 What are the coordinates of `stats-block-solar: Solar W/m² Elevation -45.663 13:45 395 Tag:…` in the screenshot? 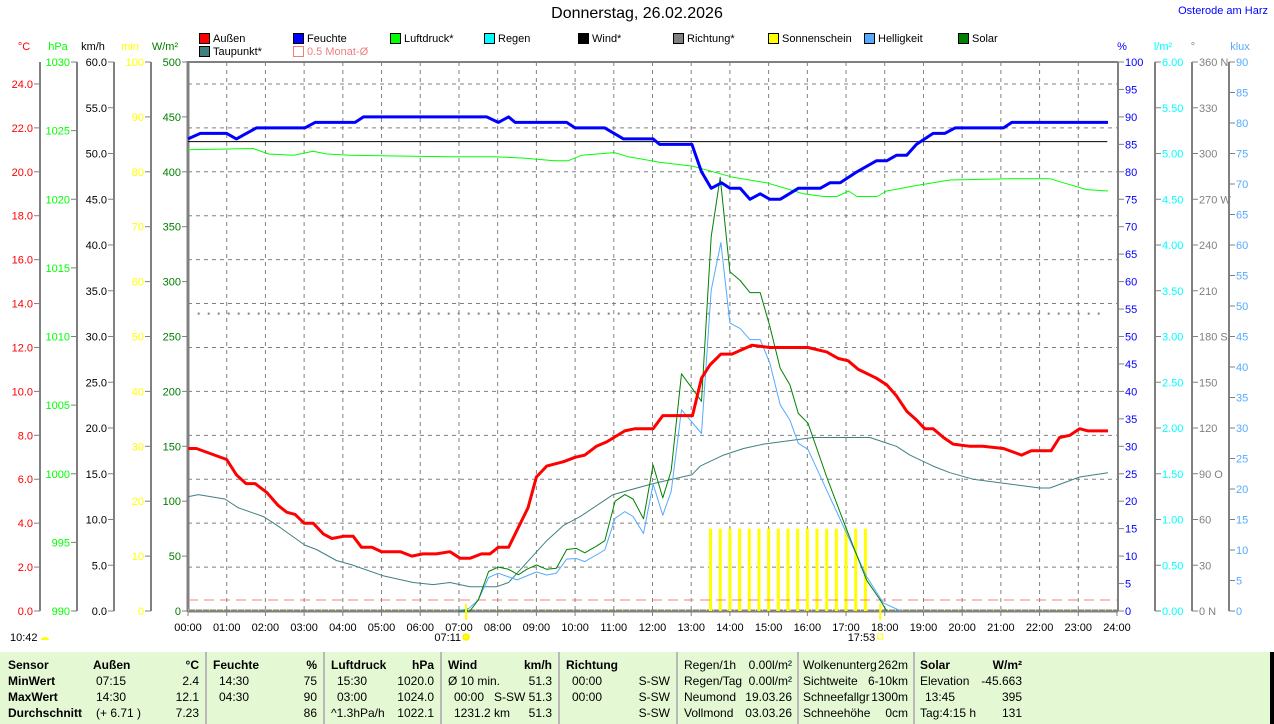 It's located at (972, 688).